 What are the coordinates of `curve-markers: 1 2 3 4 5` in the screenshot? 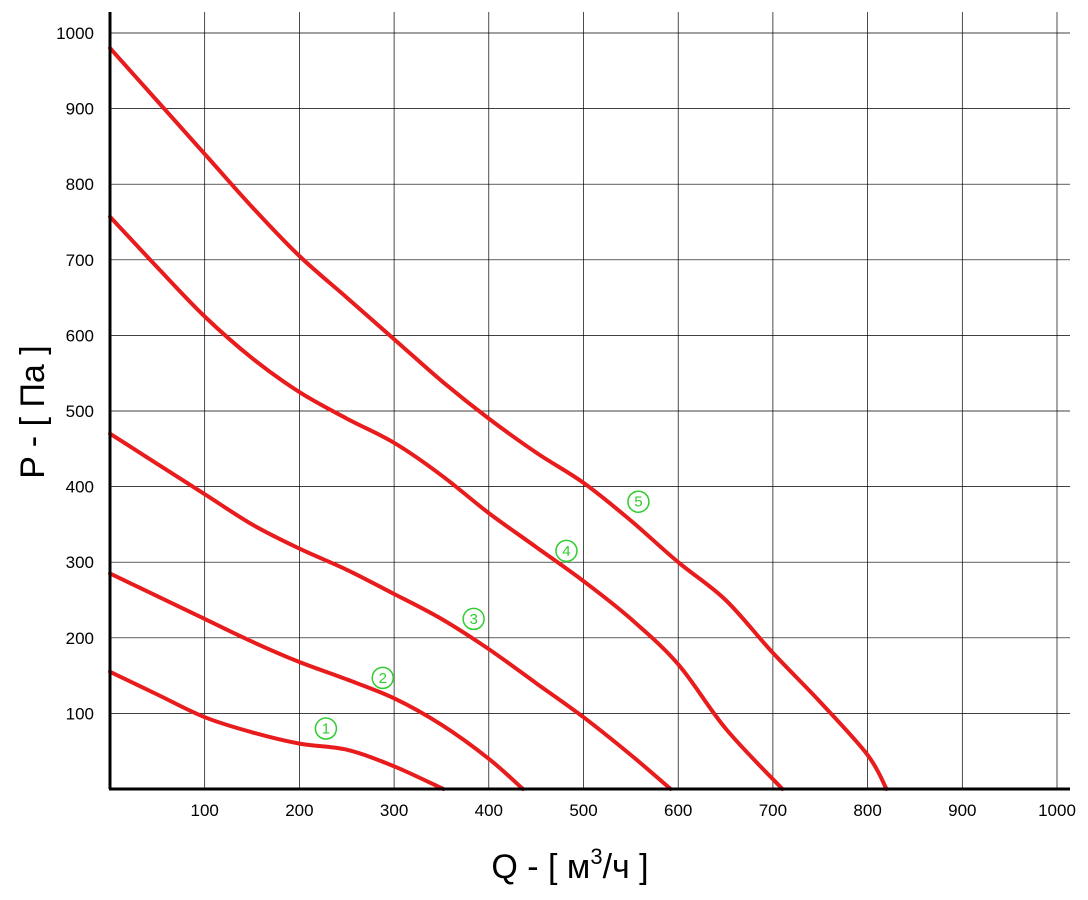 It's located at (482, 615).